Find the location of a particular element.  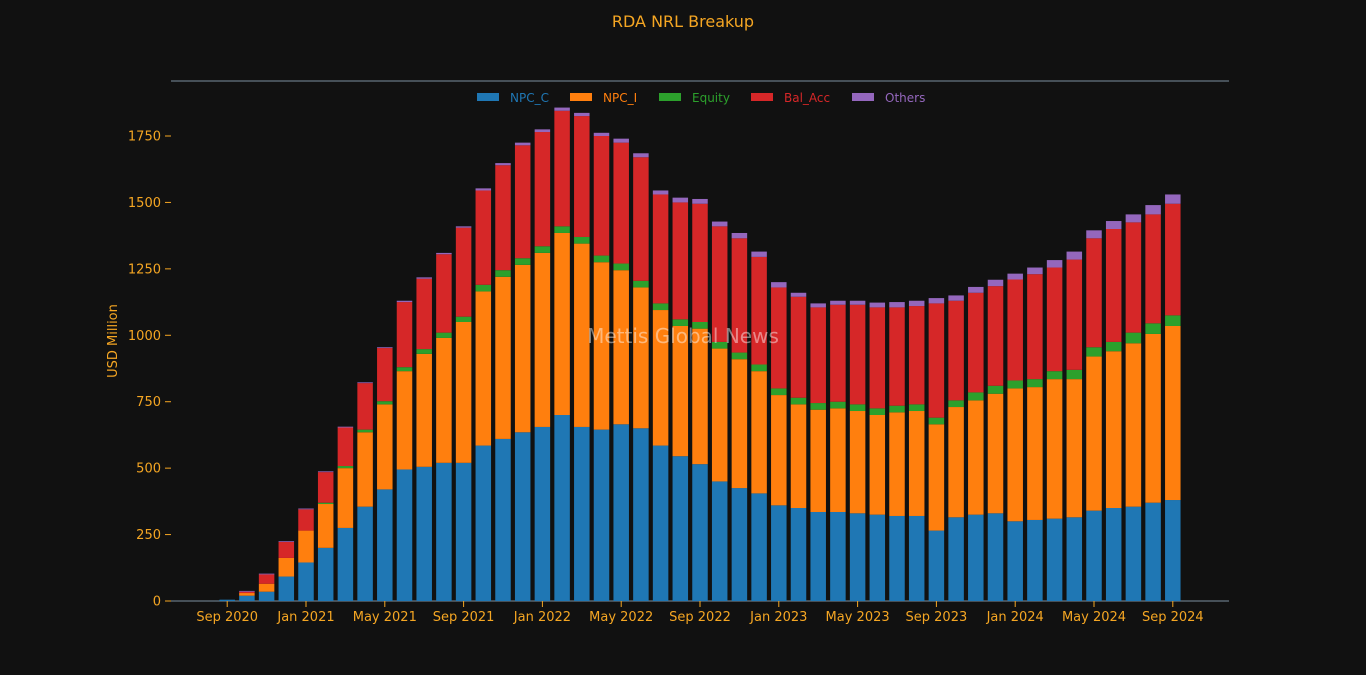

y-tick-label: 250 is located at coordinates (148, 535).